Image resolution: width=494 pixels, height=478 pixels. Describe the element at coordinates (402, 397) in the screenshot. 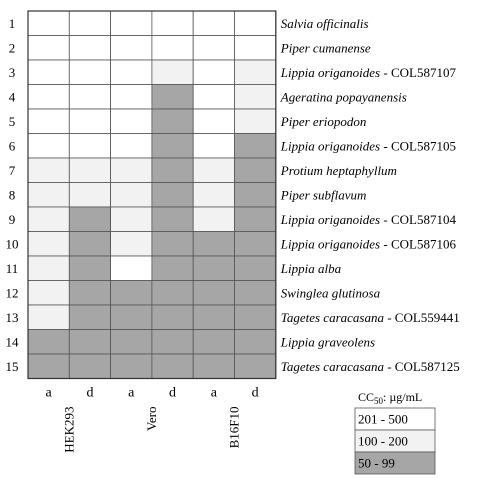

I see `legend-title-unit: : µg/mL` at that location.